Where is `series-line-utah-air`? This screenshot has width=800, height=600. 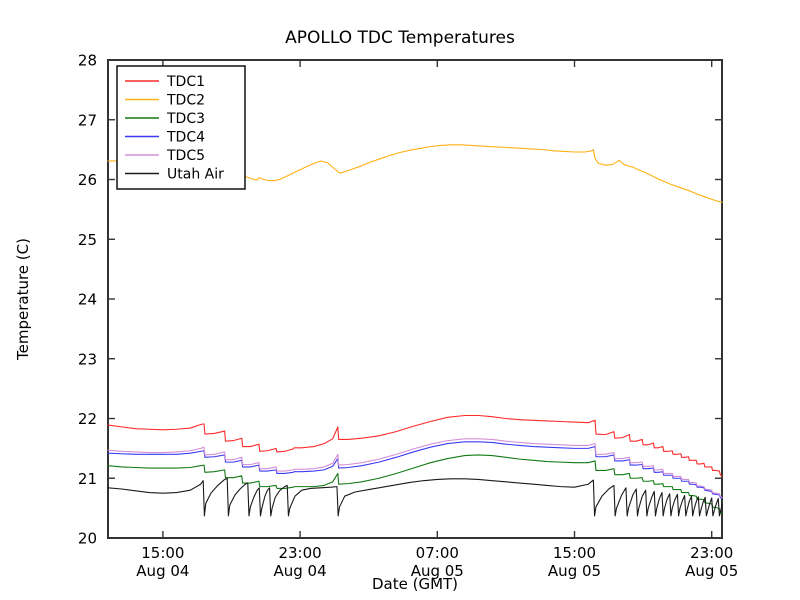 series-line-utah-air is located at coordinates (415, 497).